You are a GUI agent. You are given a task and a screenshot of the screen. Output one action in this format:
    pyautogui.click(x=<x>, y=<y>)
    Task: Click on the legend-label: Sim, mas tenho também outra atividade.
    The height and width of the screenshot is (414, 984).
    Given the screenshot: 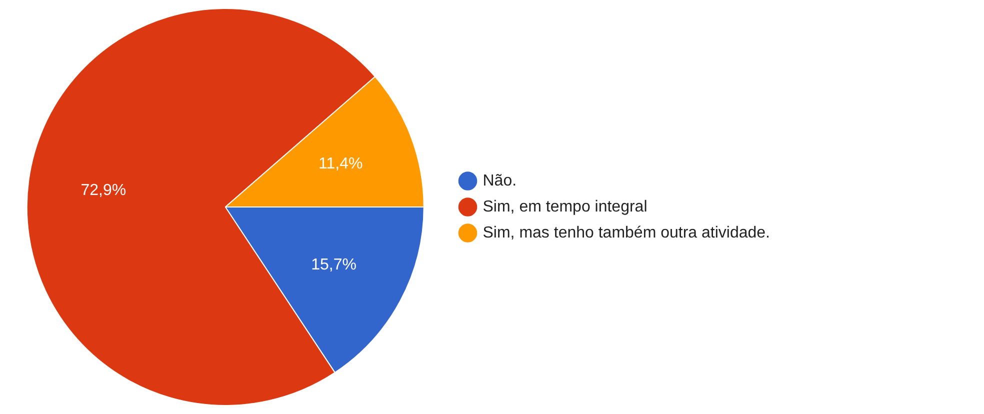 What is the action you would take?
    pyautogui.click(x=626, y=233)
    